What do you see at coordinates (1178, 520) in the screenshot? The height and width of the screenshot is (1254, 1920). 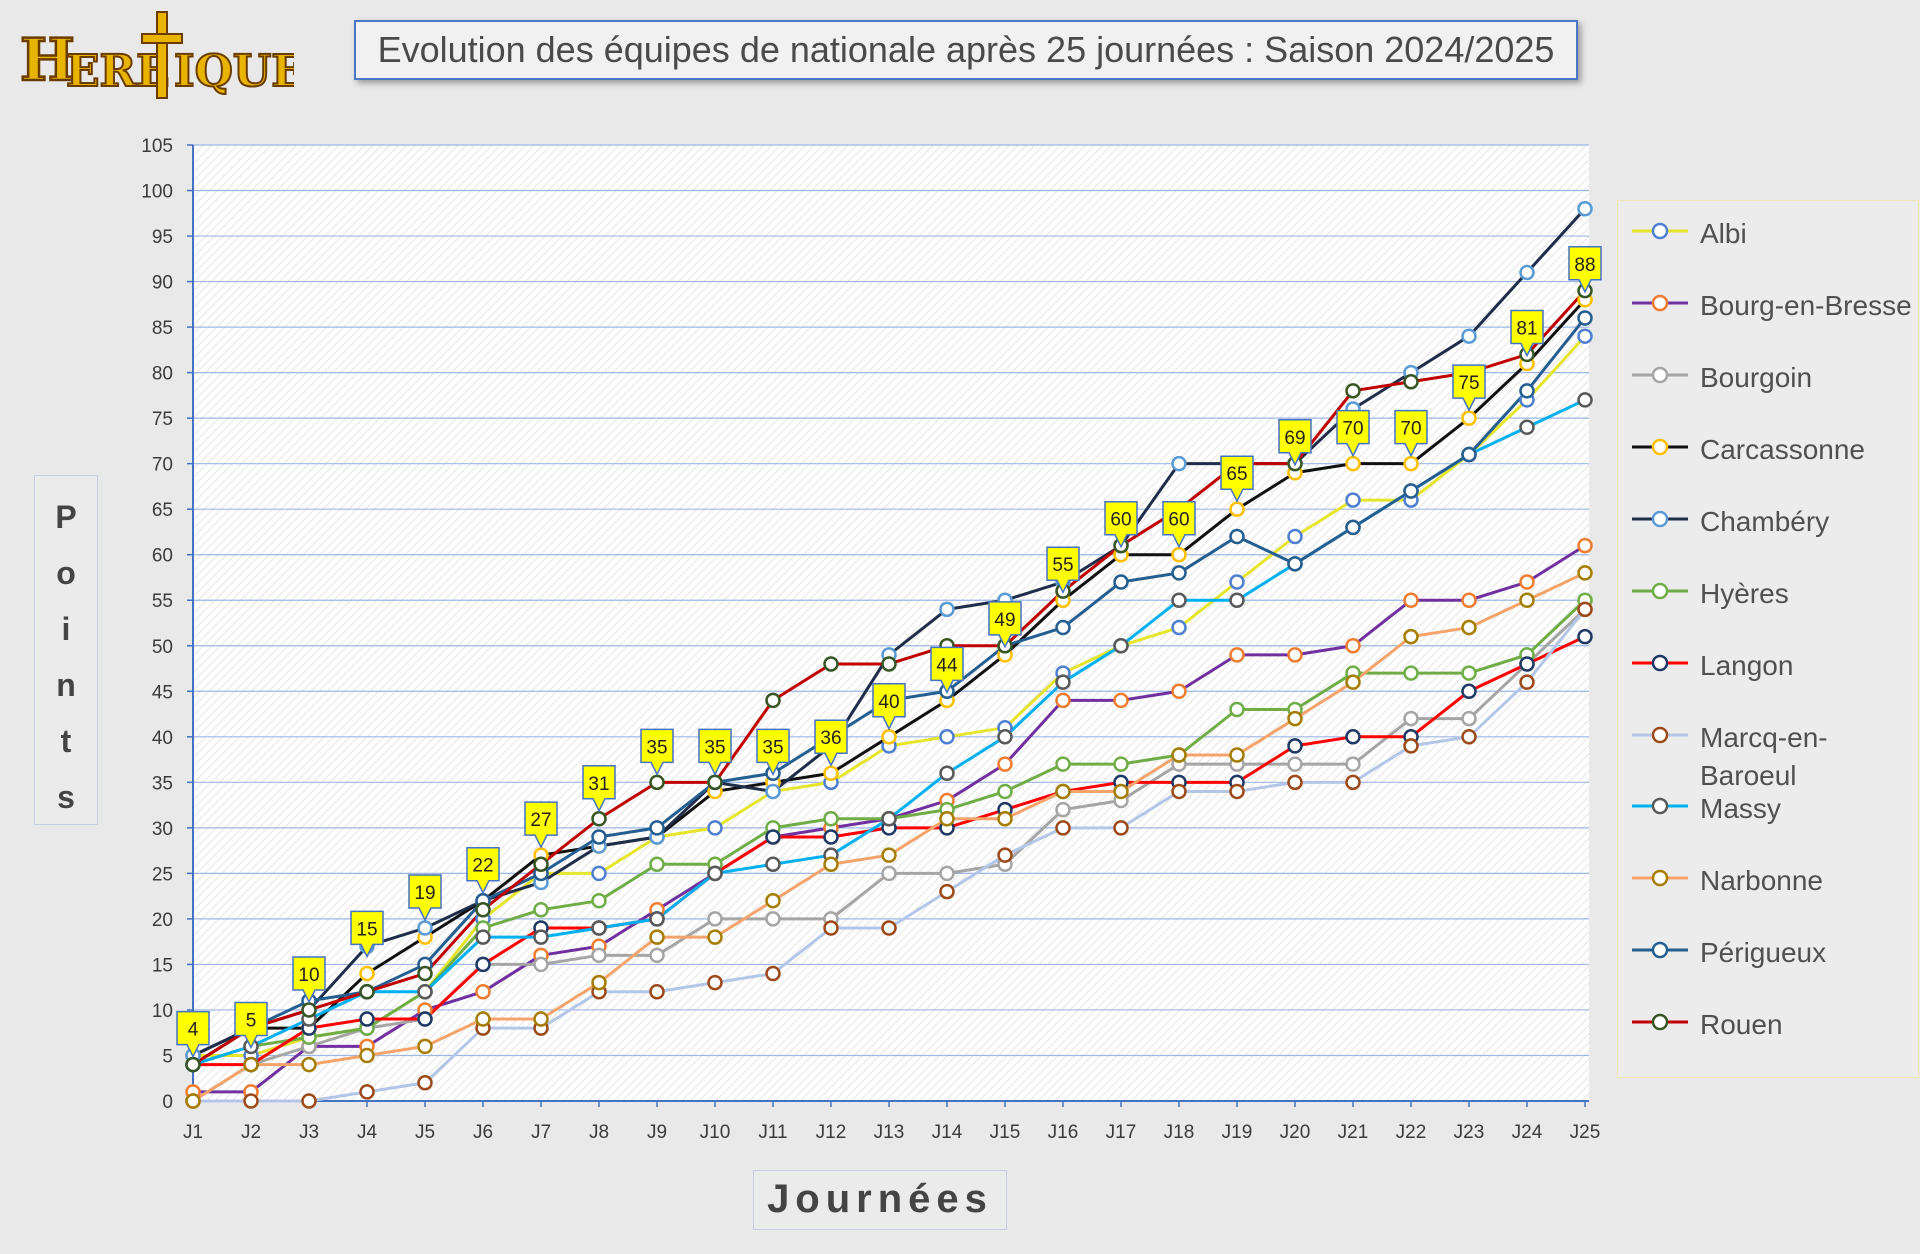 I see `callout-label: 60` at bounding box center [1178, 520].